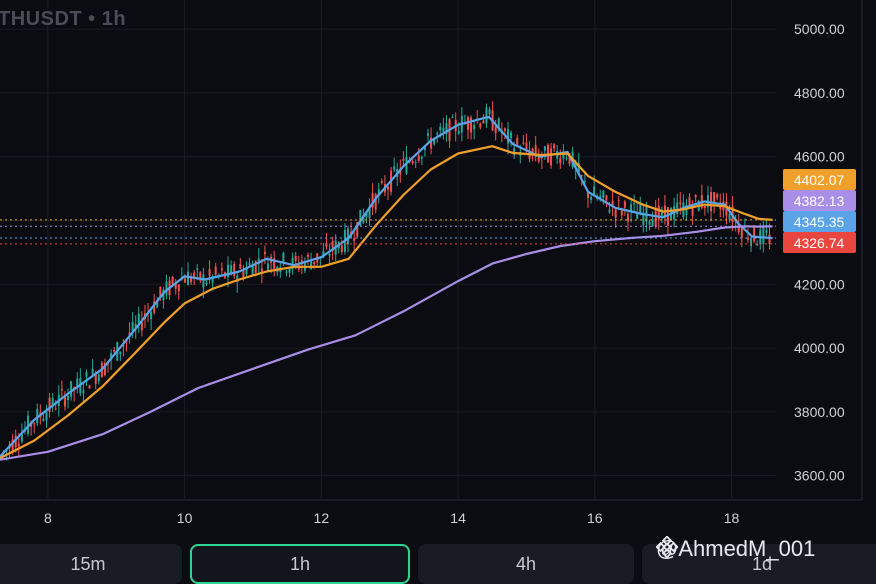  Describe the element at coordinates (819, 222) in the screenshot. I see `price-badge-label: 4345.35` at that location.